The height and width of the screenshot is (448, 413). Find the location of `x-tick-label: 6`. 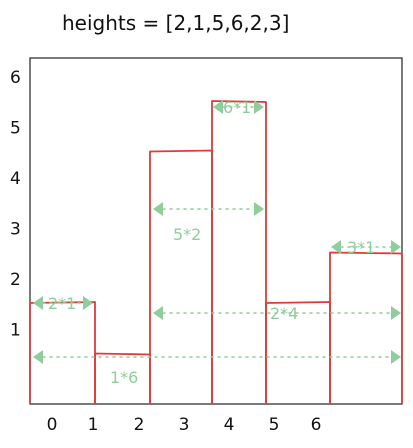

x-tick-label: 6 is located at coordinates (316, 425).